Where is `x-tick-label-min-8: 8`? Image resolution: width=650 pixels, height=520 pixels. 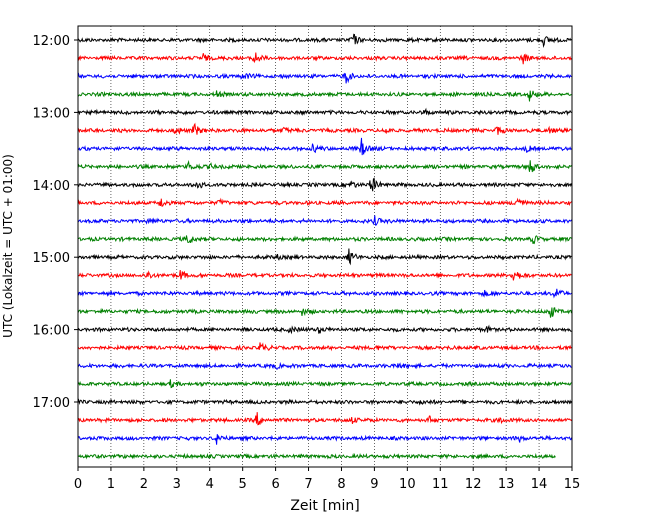
x-tick-label-min-8: 8 is located at coordinates (341, 484).